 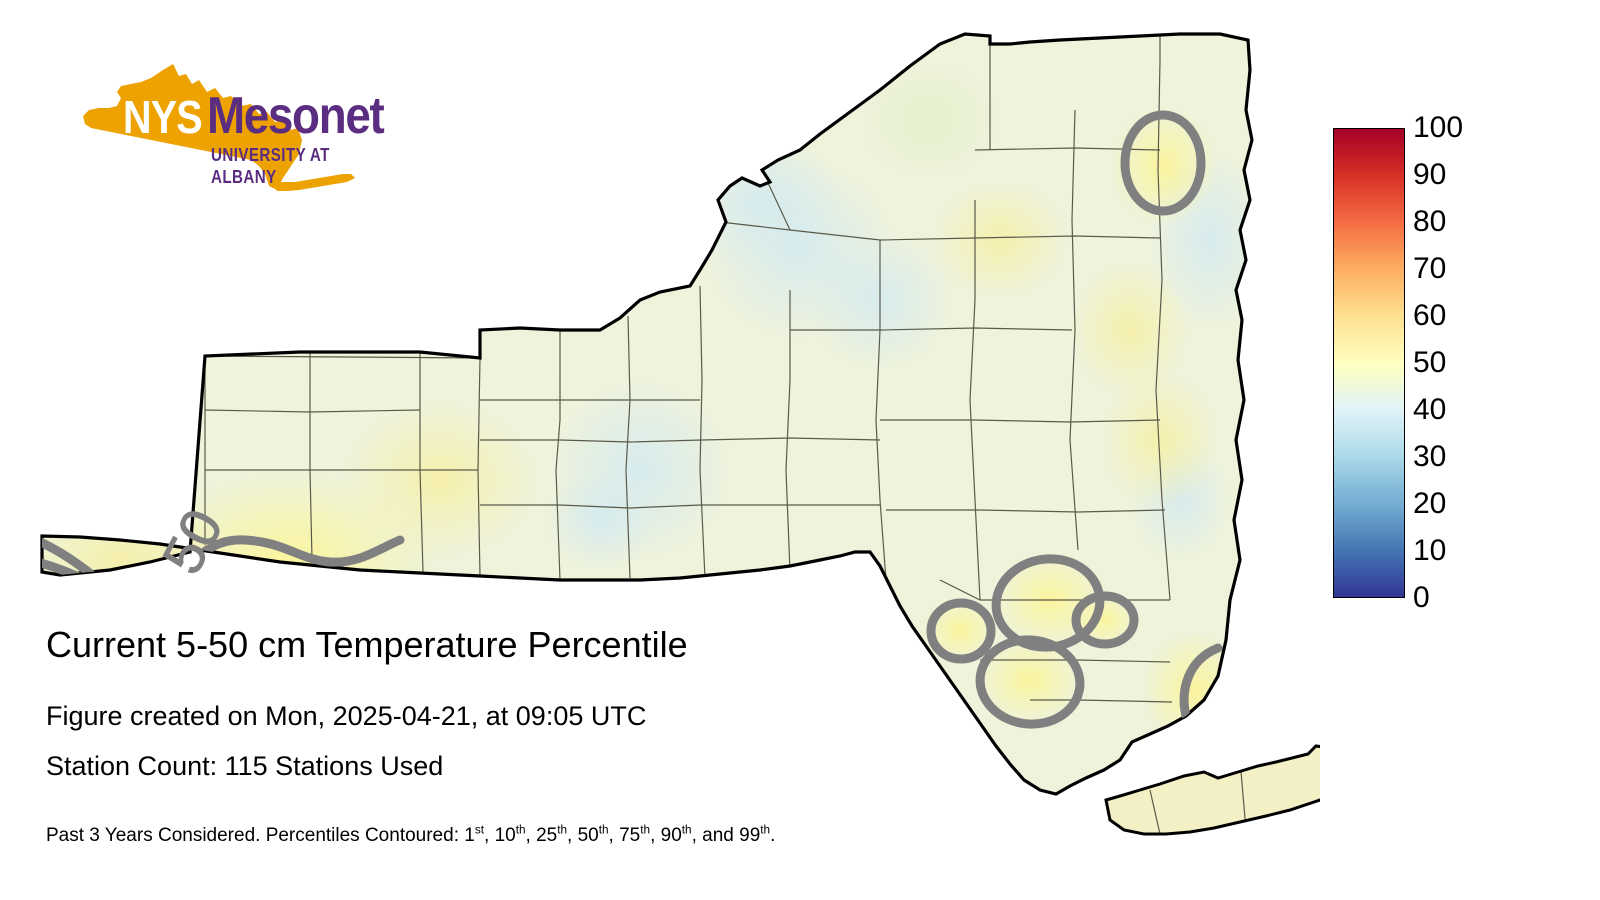 What do you see at coordinates (930, 120) in the screenshot?
I see `neutral-blob` at bounding box center [930, 120].